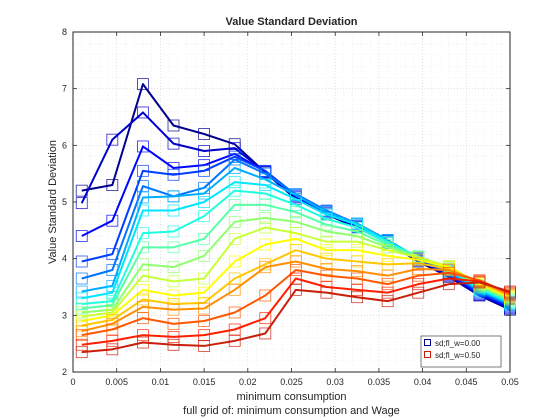 The image size is (560, 420). Describe the element at coordinates (64, 89) in the screenshot. I see `y-tick-label: 7` at that location.